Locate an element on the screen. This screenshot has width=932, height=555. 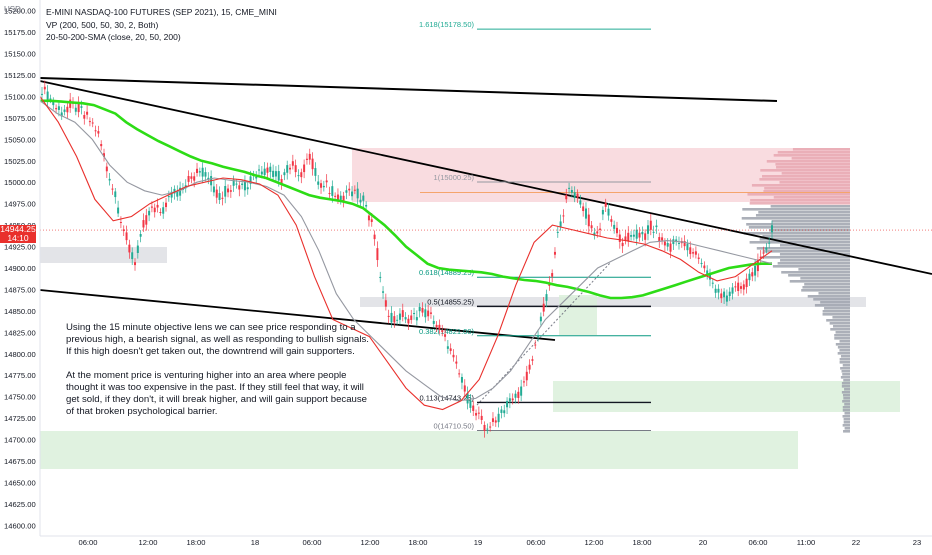
y-tick-label: 14750.00 is located at coordinates (20, 397).